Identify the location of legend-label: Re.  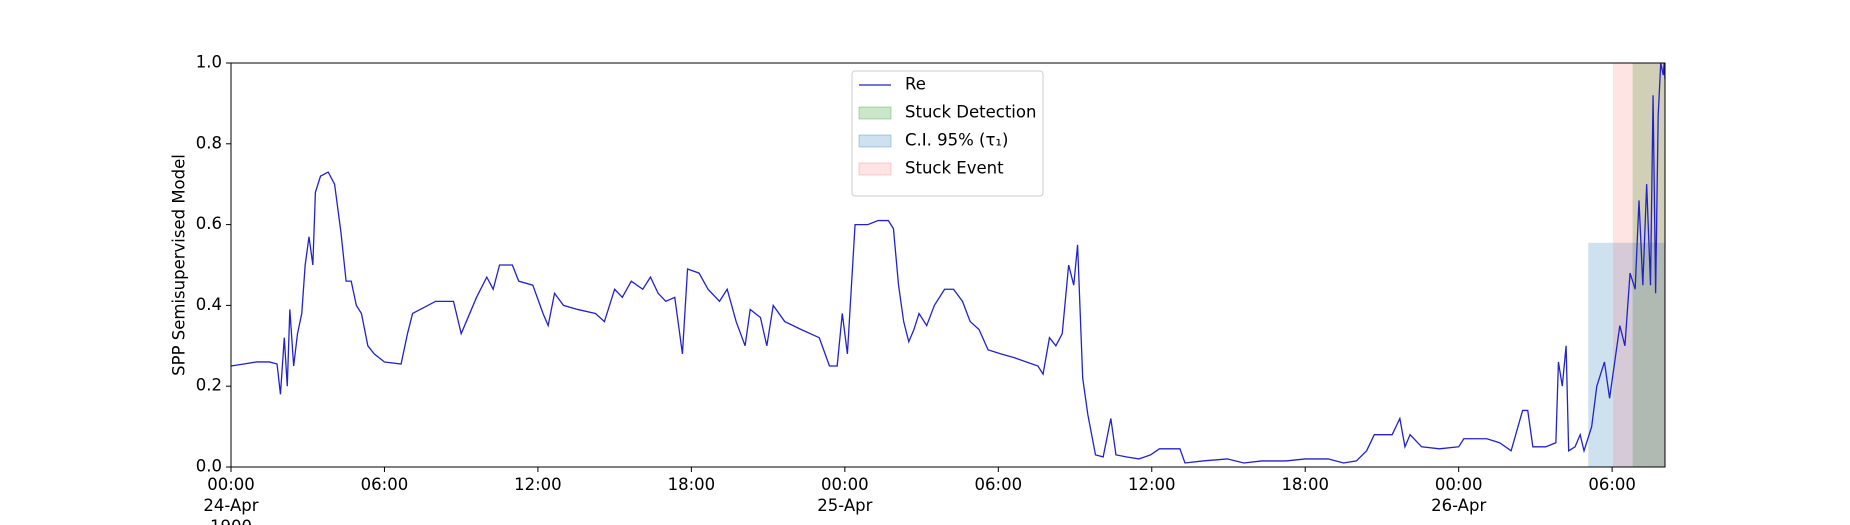
(915, 84).